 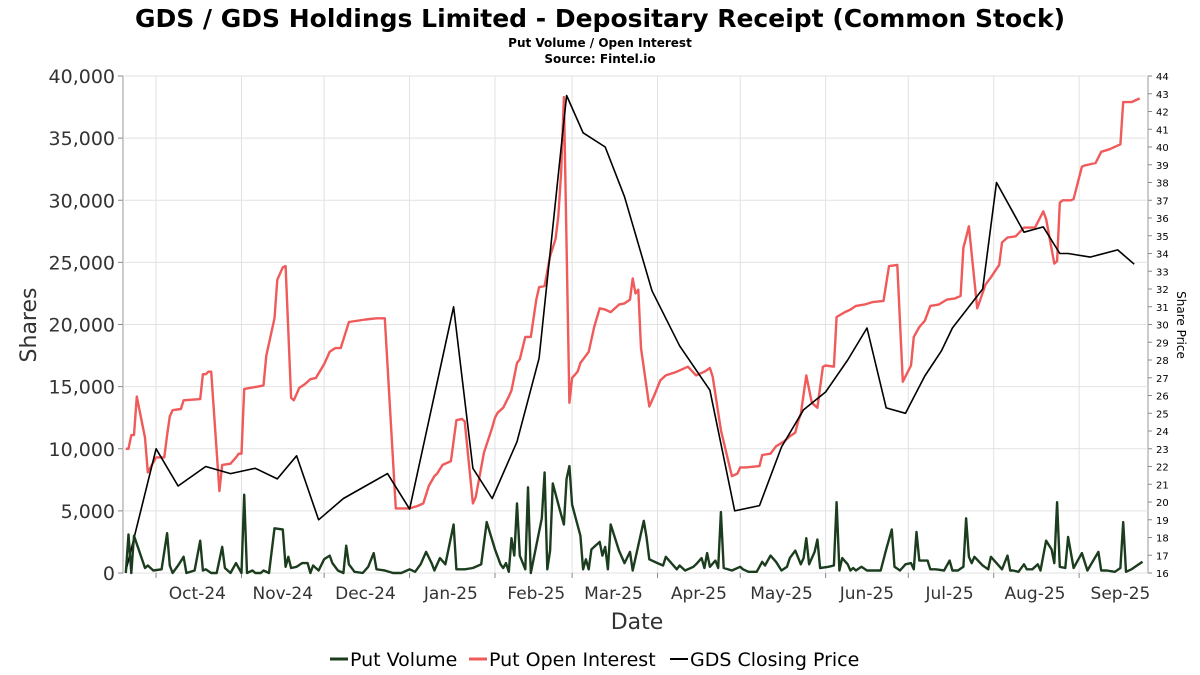 What do you see at coordinates (1162, 272) in the screenshot?
I see `y2-tick-label: 33` at bounding box center [1162, 272].